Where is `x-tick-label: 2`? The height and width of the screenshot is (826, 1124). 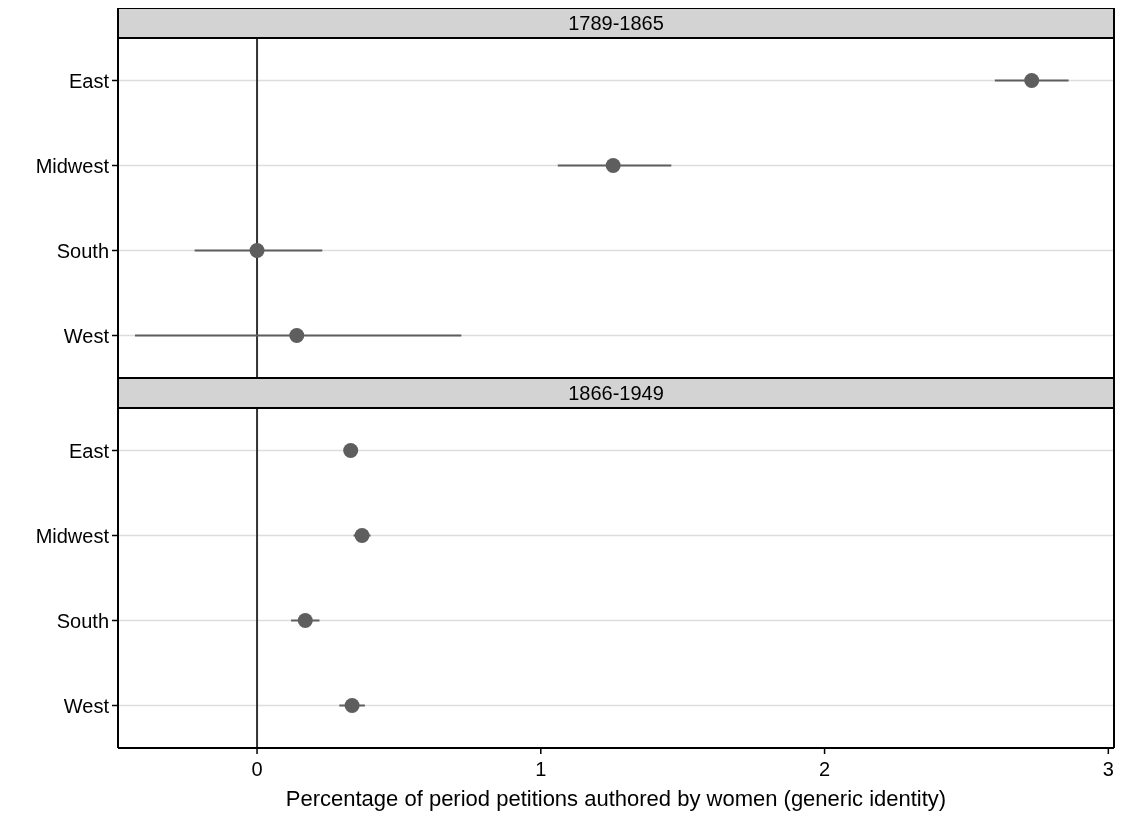 x-tick-label: 2 is located at coordinates (825, 769).